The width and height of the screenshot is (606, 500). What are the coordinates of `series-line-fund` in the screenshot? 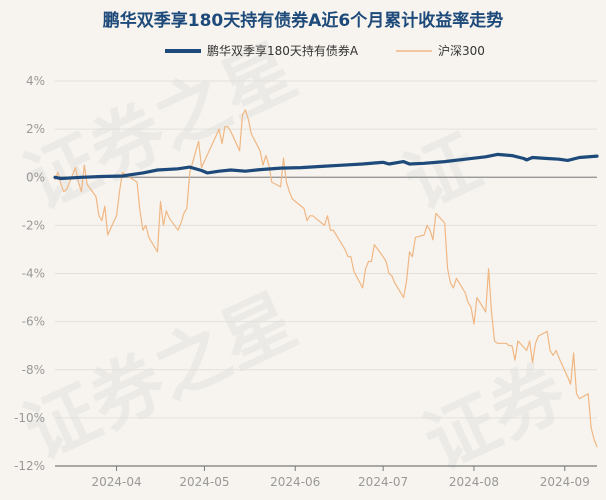 It's located at (326, 166).